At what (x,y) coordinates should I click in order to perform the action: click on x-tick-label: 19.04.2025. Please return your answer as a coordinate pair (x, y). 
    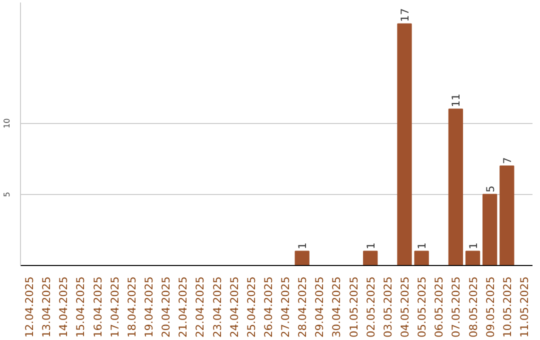
    Looking at the image, I should click on (149, 307).